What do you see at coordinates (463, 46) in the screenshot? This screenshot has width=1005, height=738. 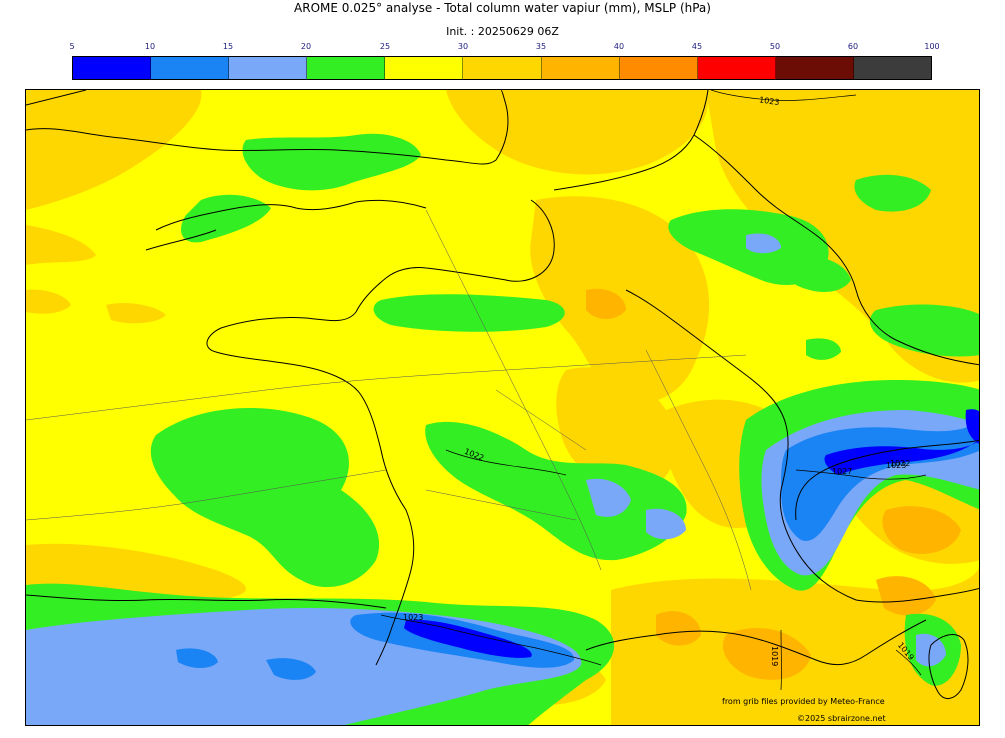 I see `colorbar-tick: 30` at bounding box center [463, 46].